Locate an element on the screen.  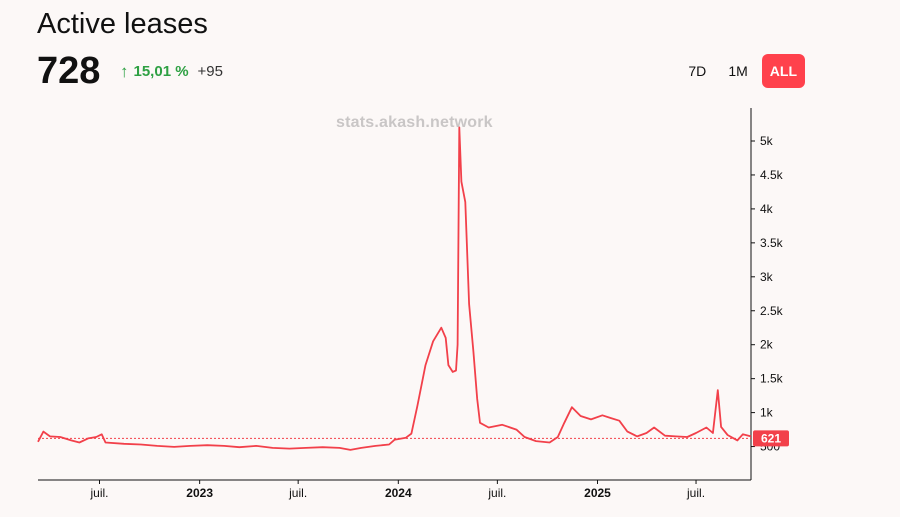
arrow-up-icon: ↑ is located at coordinates (124, 71).